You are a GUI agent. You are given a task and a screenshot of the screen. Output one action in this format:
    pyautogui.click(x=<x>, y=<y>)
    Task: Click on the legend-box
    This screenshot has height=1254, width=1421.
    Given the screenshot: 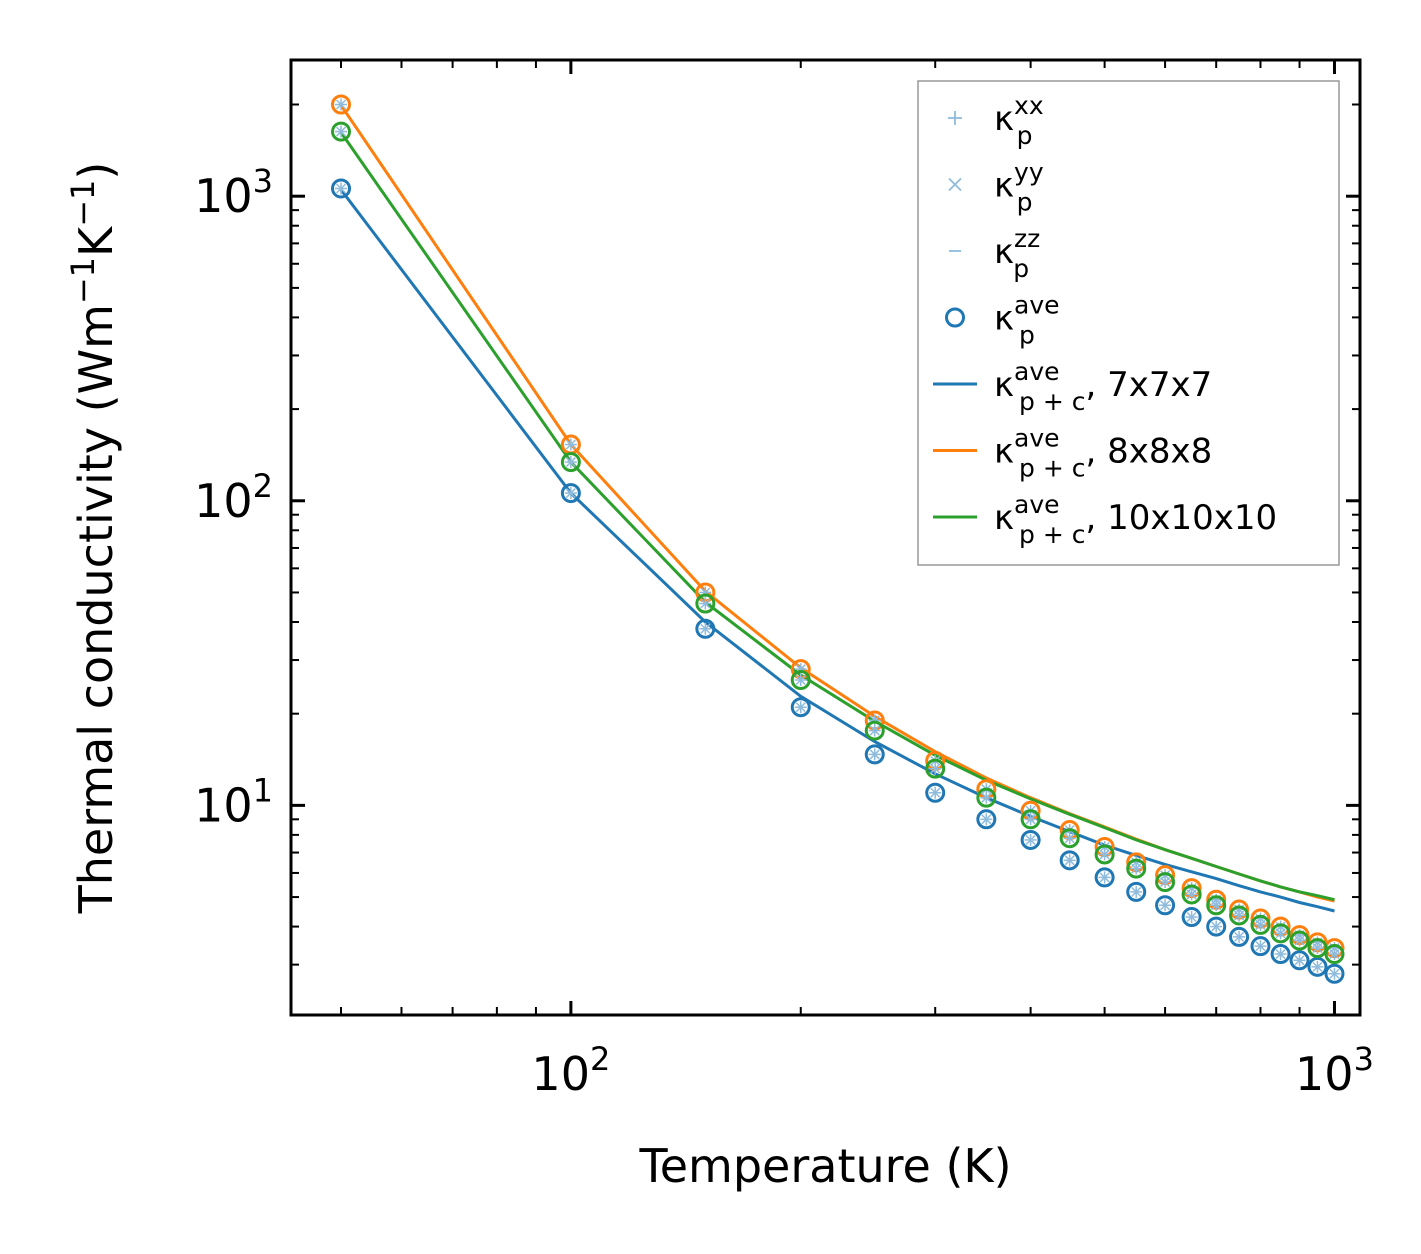 What is the action you would take?
    pyautogui.click(x=1128, y=323)
    